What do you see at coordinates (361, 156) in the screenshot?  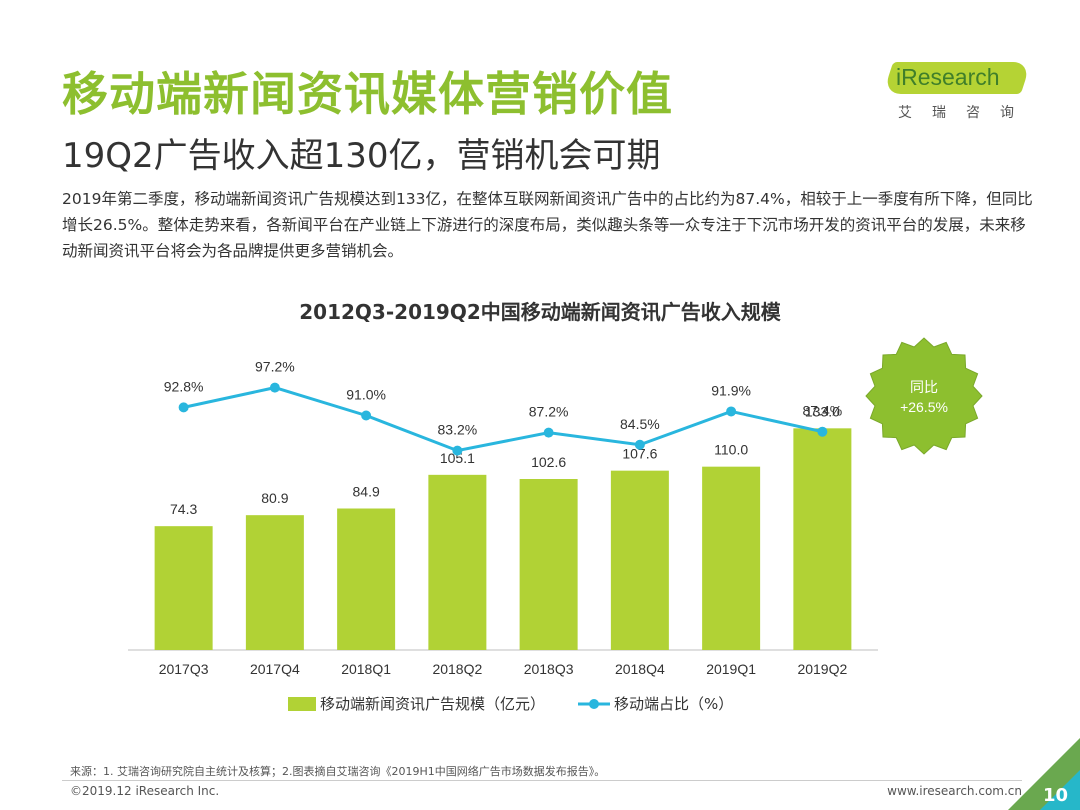 I see `page-subtitle: 19Q2广告收入超130亿，营销机会可期` at bounding box center [361, 156].